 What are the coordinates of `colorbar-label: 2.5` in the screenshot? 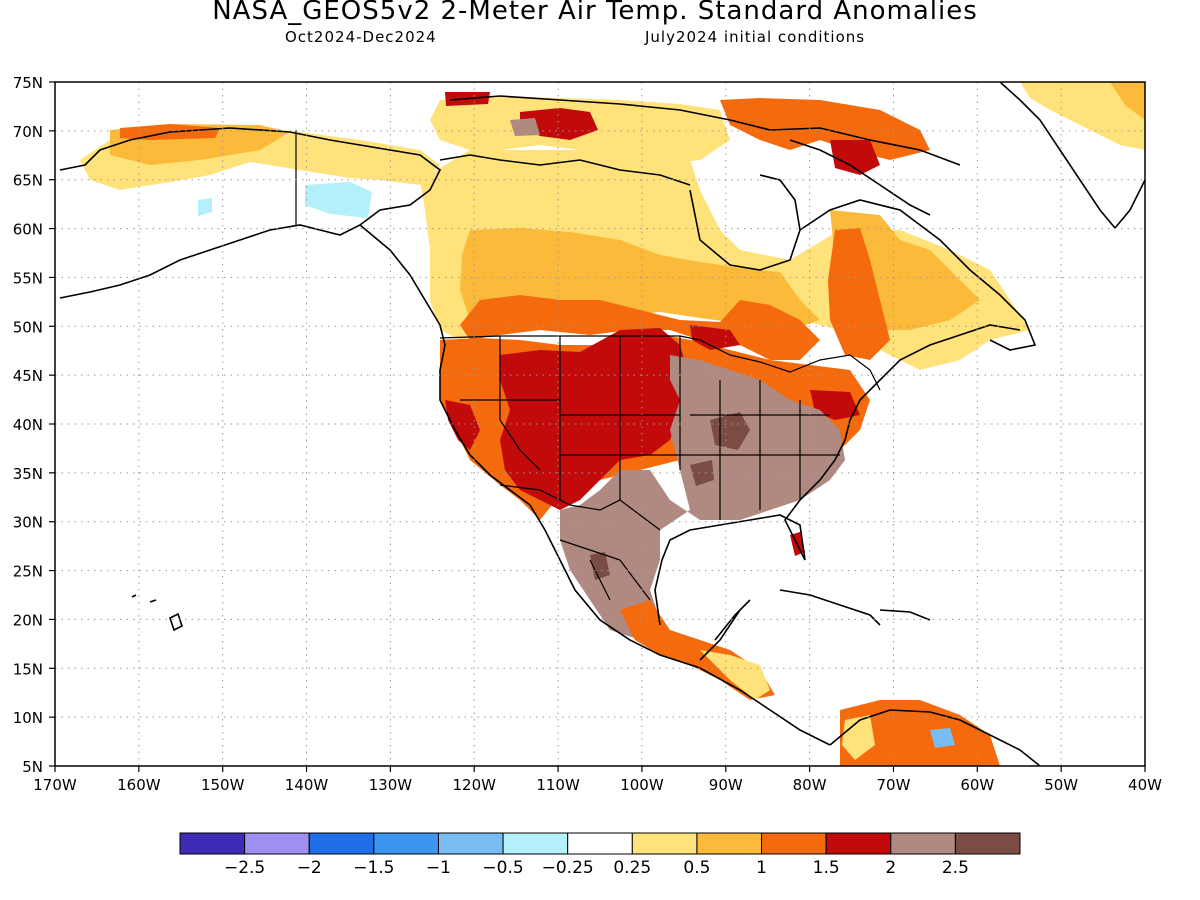 It's located at (955, 868).